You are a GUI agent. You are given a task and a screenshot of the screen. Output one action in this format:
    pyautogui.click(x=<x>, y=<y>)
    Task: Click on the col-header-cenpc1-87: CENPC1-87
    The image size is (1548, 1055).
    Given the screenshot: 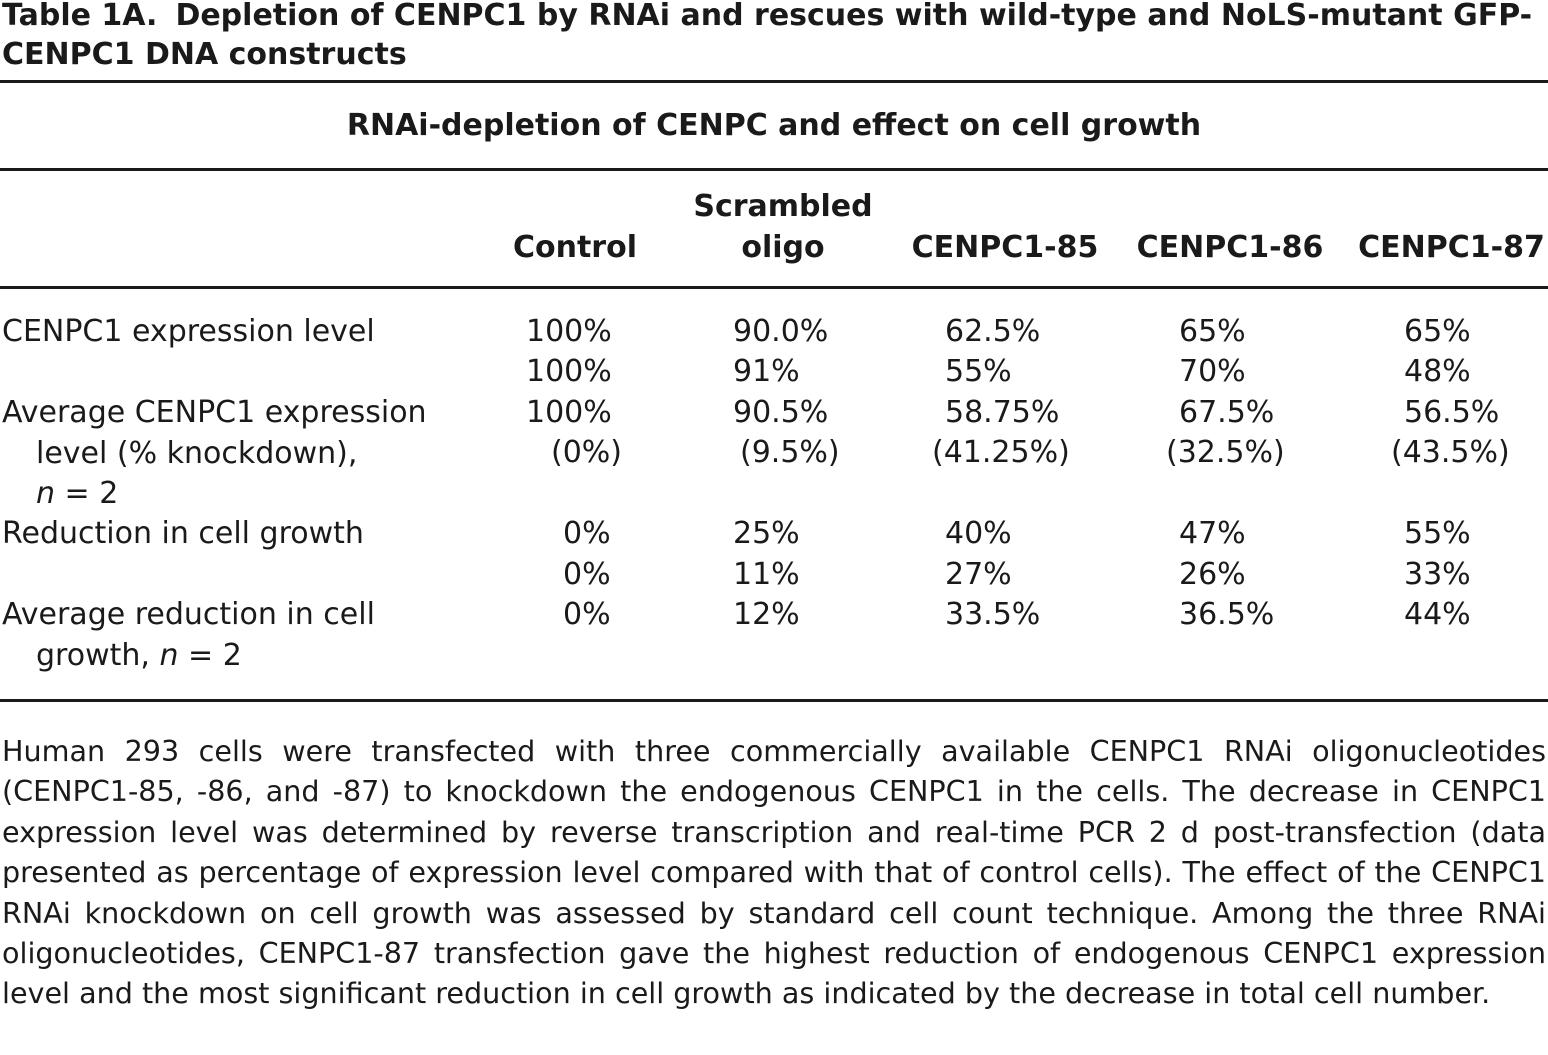 What is the action you would take?
    pyautogui.click(x=1451, y=247)
    